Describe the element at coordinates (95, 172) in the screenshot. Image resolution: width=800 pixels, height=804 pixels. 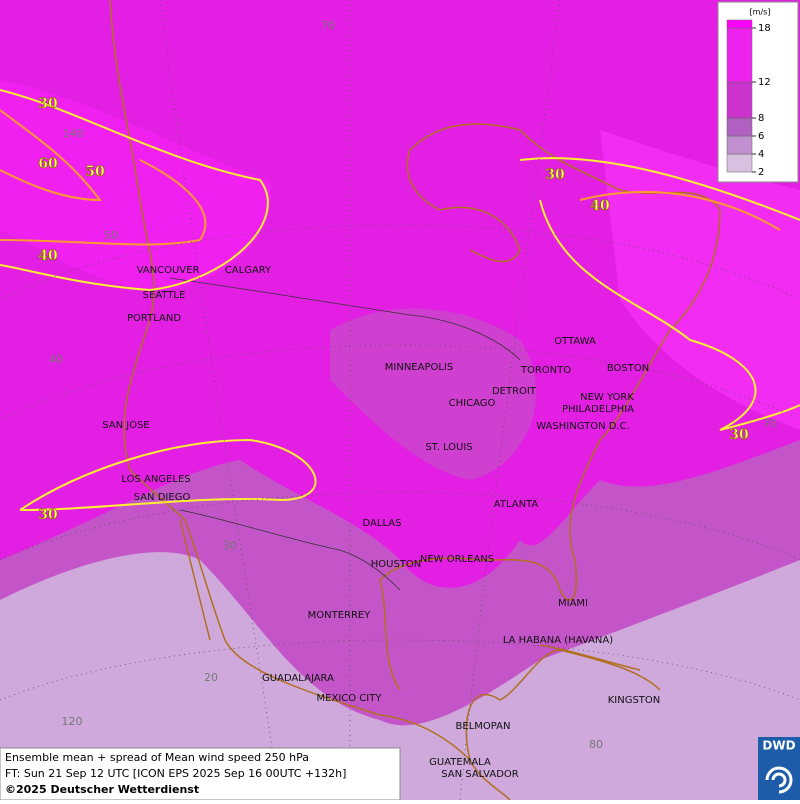
I see `contour-label: 50` at that location.